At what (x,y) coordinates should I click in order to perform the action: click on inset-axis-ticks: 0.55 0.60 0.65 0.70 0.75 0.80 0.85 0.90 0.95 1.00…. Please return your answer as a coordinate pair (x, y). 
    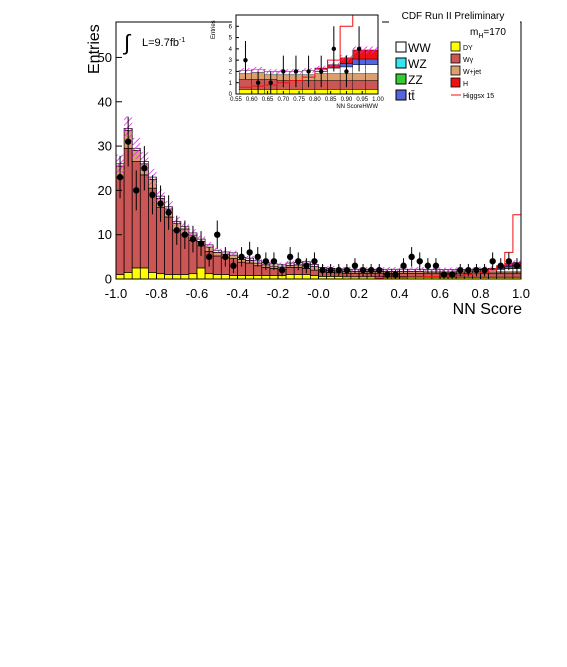
    Looking at the image, I should click on (307, 63).